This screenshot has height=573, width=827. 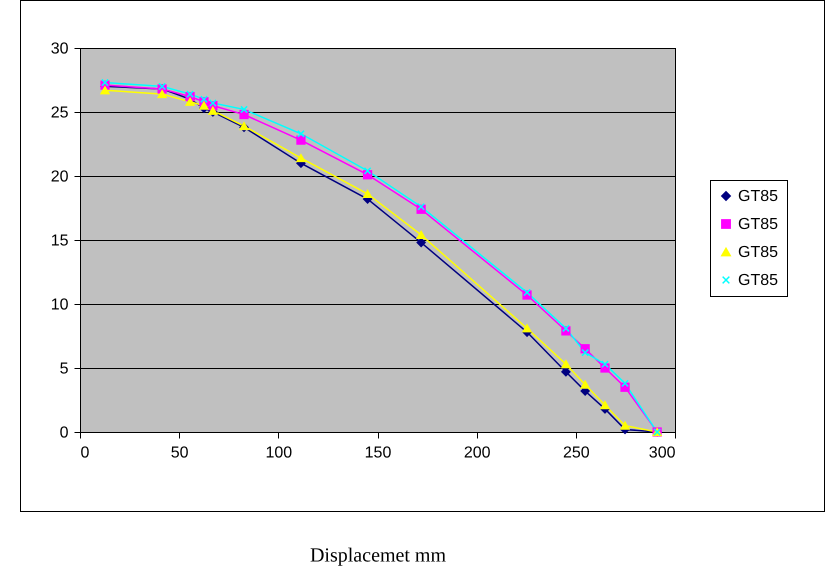 What do you see at coordinates (64, 369) in the screenshot?
I see `y-tick-label: 5` at bounding box center [64, 369].